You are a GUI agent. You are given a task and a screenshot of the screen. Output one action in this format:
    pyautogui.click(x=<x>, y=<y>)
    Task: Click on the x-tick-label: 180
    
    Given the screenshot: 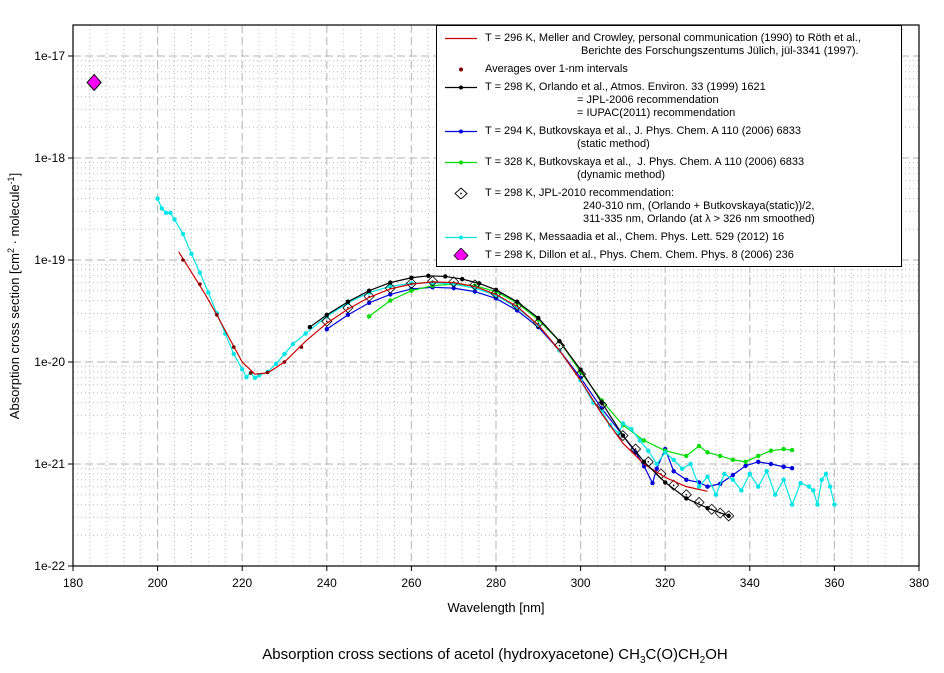 What is the action you would take?
    pyautogui.click(x=73, y=583)
    